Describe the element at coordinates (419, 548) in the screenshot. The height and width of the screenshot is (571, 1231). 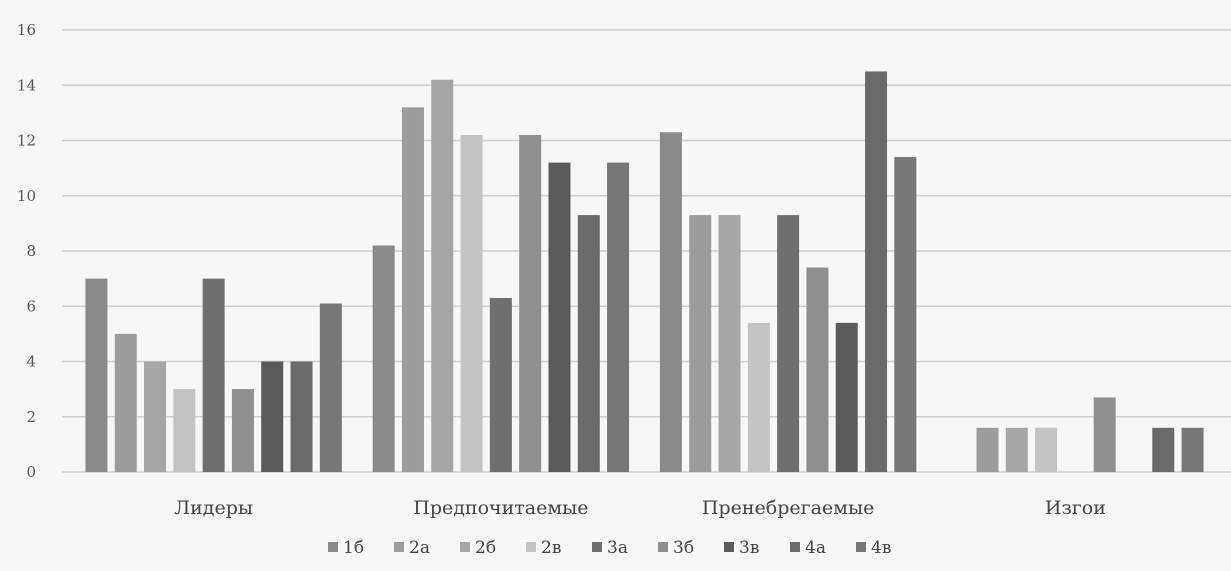
I see `legend-label: 2а` at that location.